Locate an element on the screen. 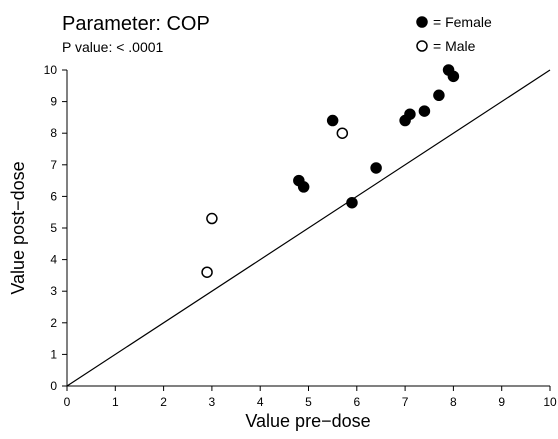  chart-title: Parameter: COP is located at coordinates (136, 24).